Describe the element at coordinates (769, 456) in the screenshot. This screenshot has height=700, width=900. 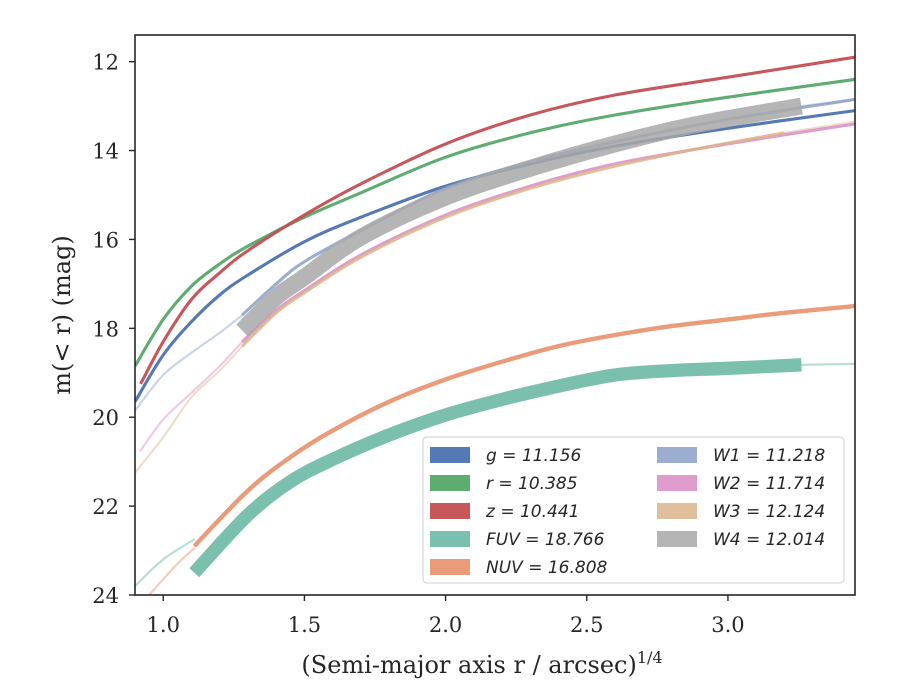
I see `legend-label-w1: W1 = 11.218` at that location.